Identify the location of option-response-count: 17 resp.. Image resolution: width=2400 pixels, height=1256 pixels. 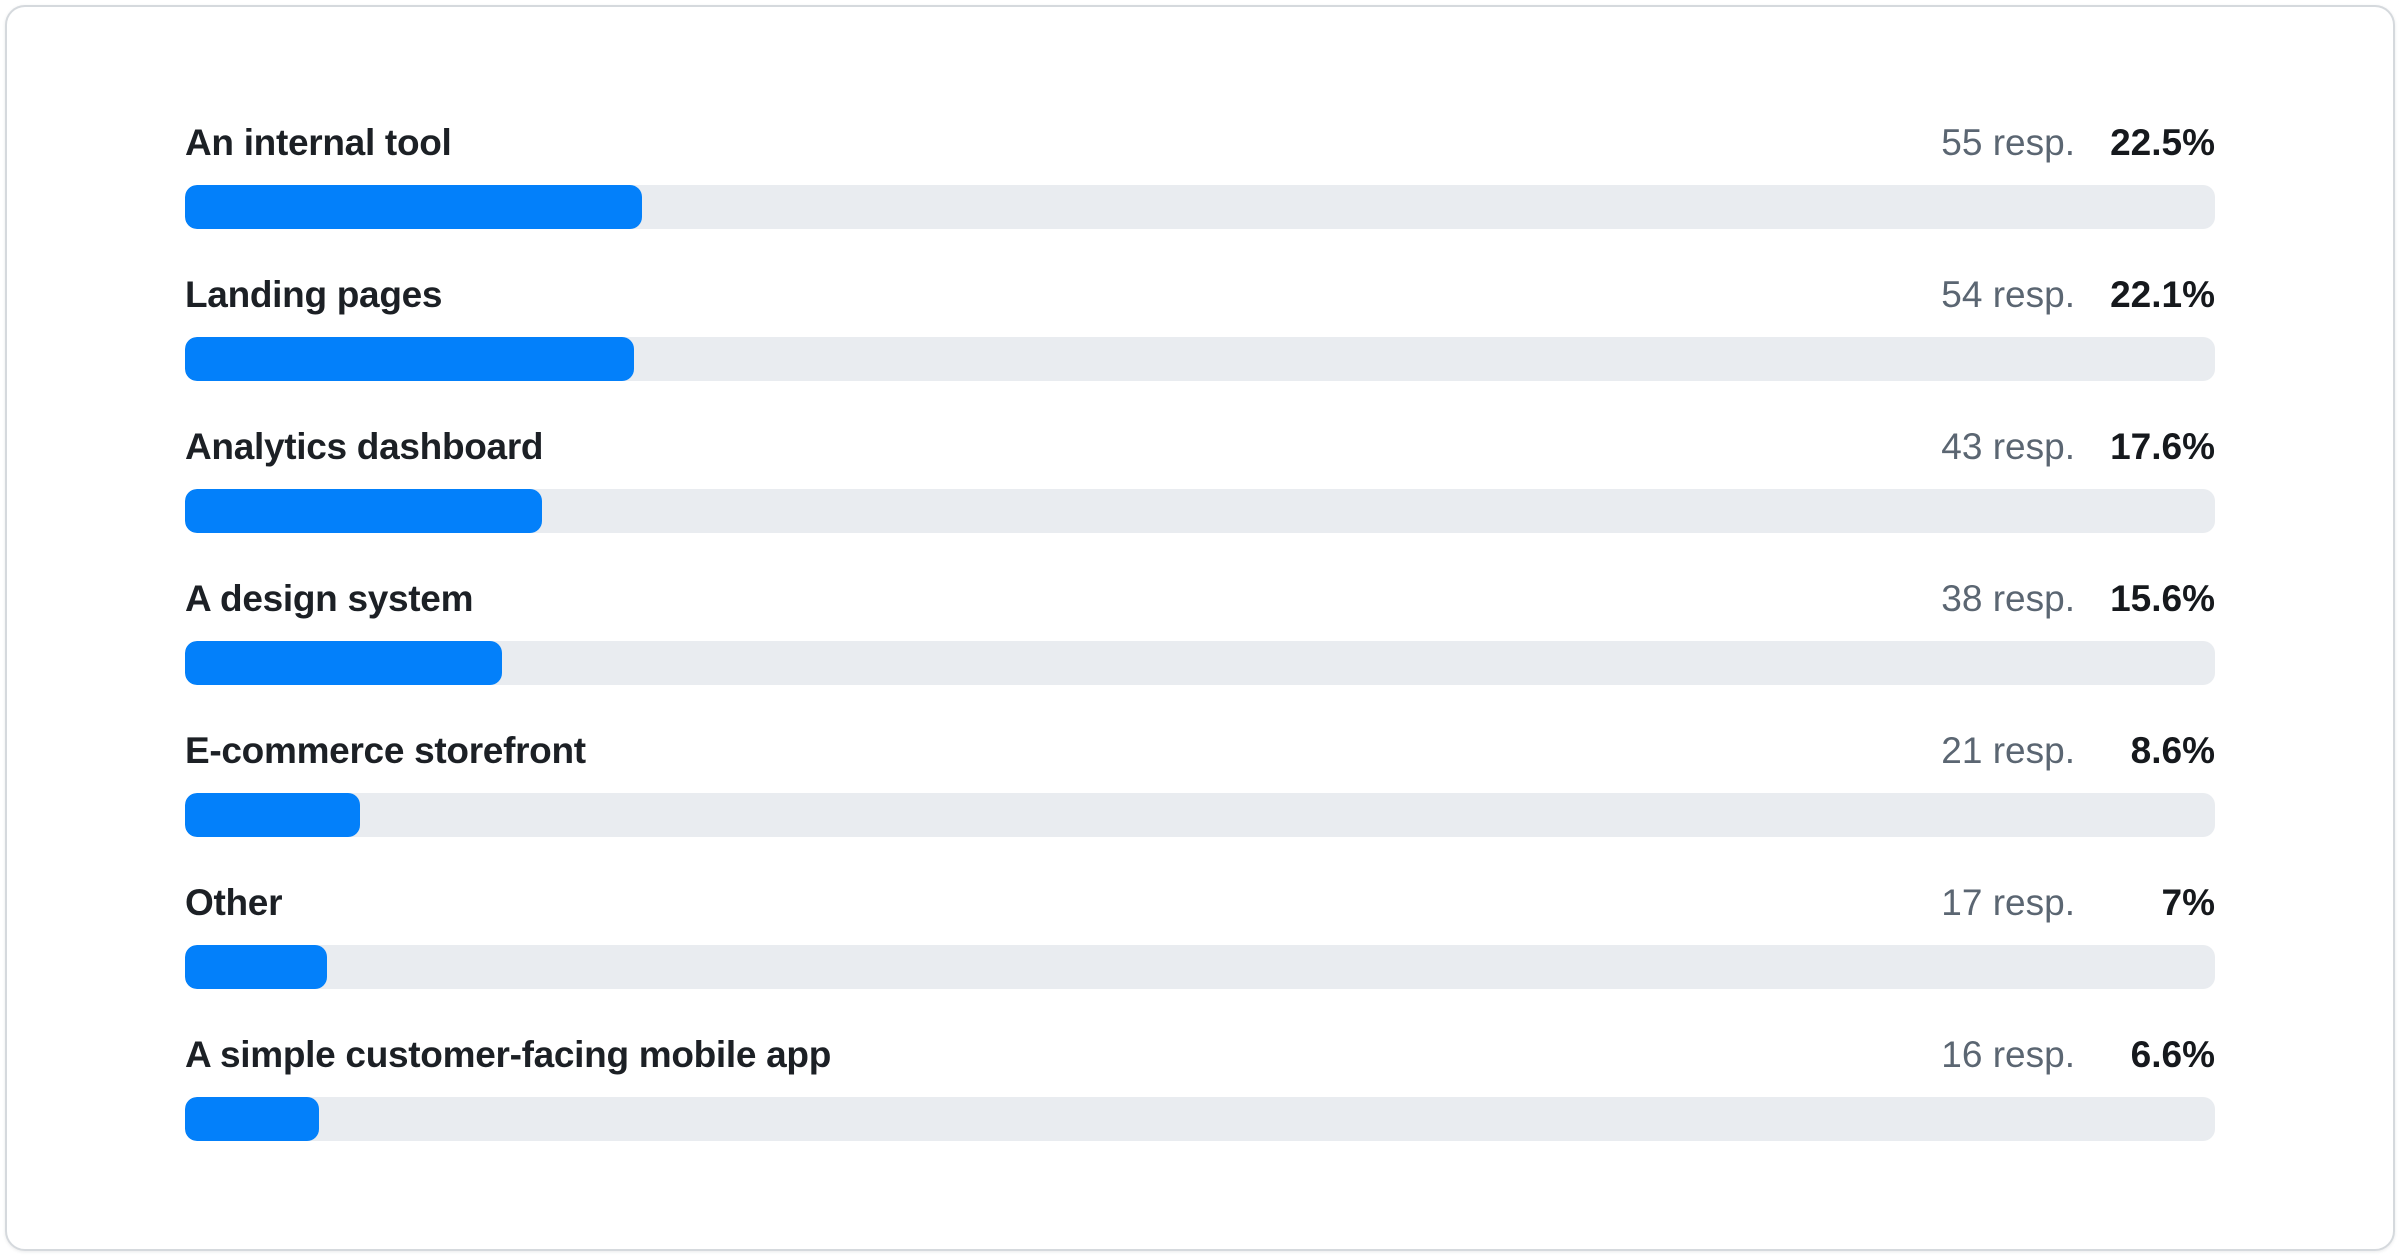
(2008, 902).